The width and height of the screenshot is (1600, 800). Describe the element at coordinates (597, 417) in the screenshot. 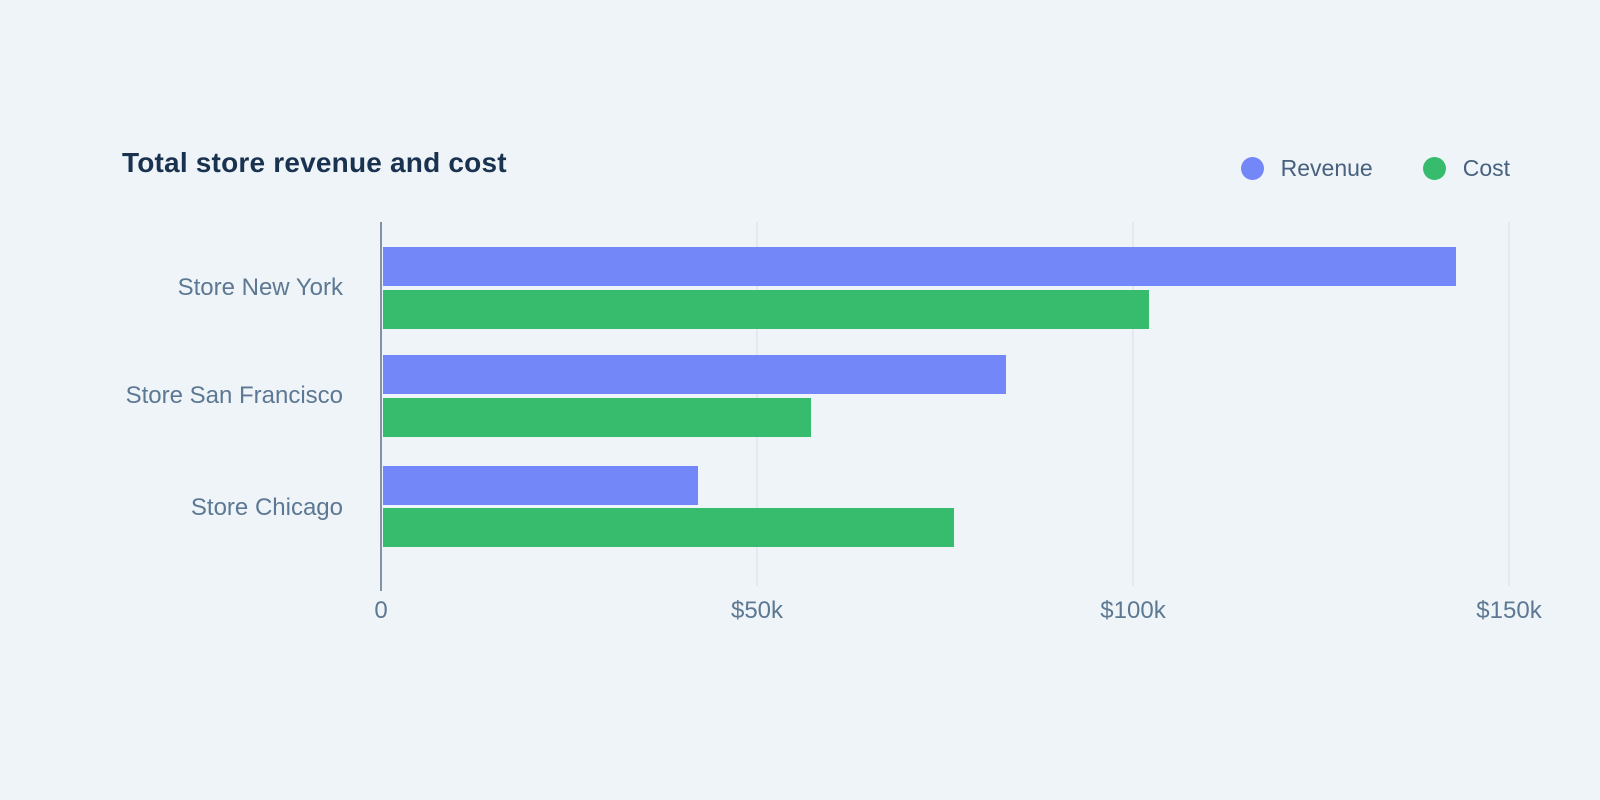

I see `bar-cost-store-san-francisco` at that location.